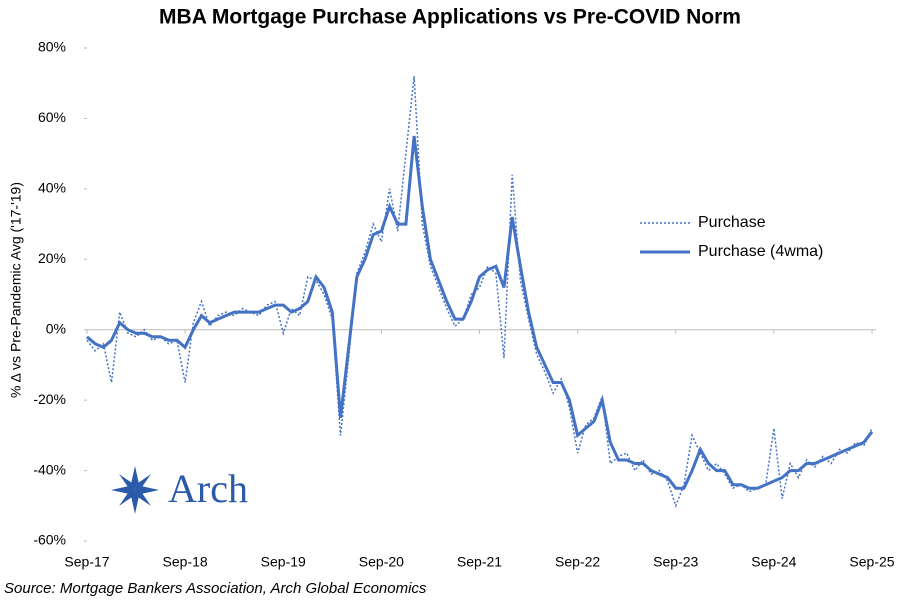 The width and height of the screenshot is (901, 600). I want to click on y-tick-label: -40%, so click(49, 469).